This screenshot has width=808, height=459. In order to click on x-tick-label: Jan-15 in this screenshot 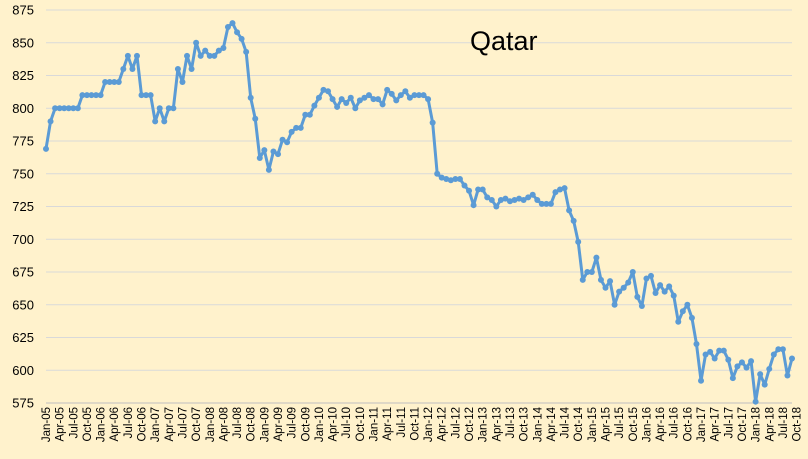, I will do `click(593, 424)`.